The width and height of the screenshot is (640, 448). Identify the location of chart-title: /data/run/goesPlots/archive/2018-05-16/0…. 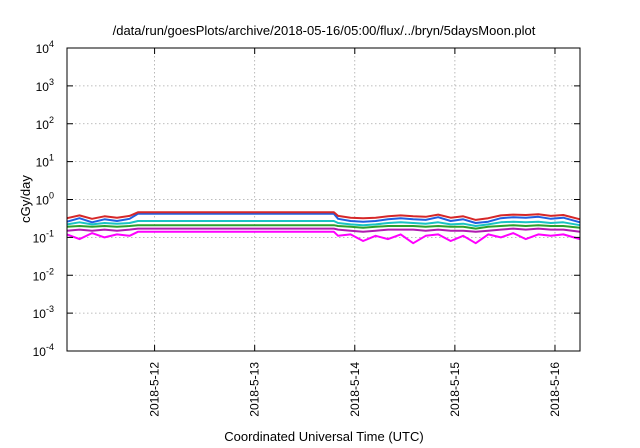
(324, 30).